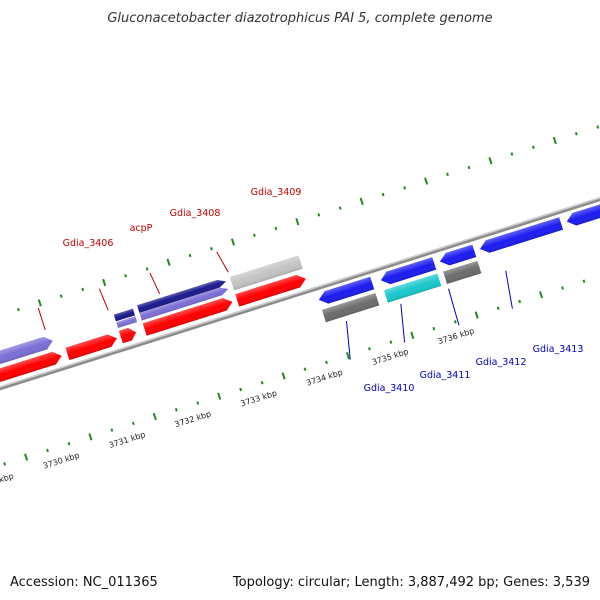  What do you see at coordinates (88, 243) in the screenshot?
I see `gene-label-gdia-3406: Gdia_3406` at bounding box center [88, 243].